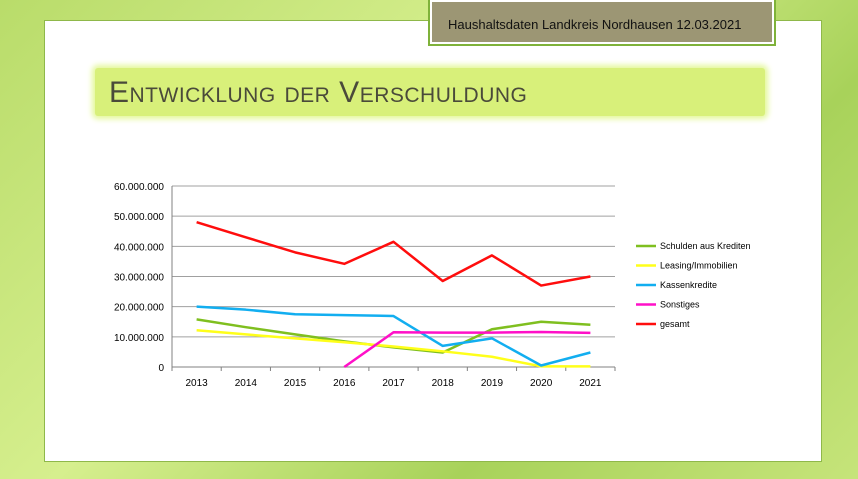 The width and height of the screenshot is (858, 479). I want to click on y-tick-label: 40.000.000, so click(139, 247).